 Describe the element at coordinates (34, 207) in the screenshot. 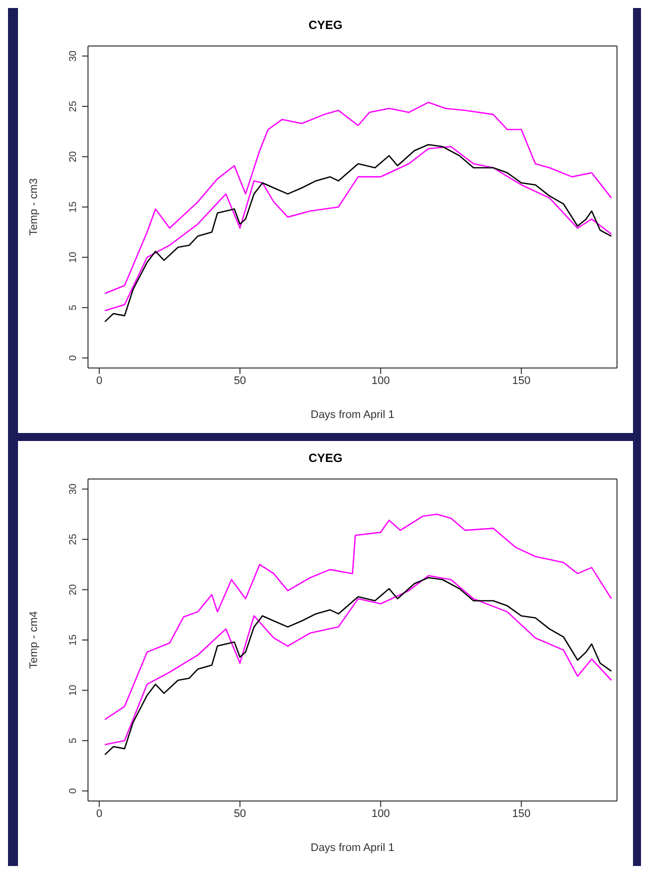

I see `y-axis-title: Temp - cm3` at that location.